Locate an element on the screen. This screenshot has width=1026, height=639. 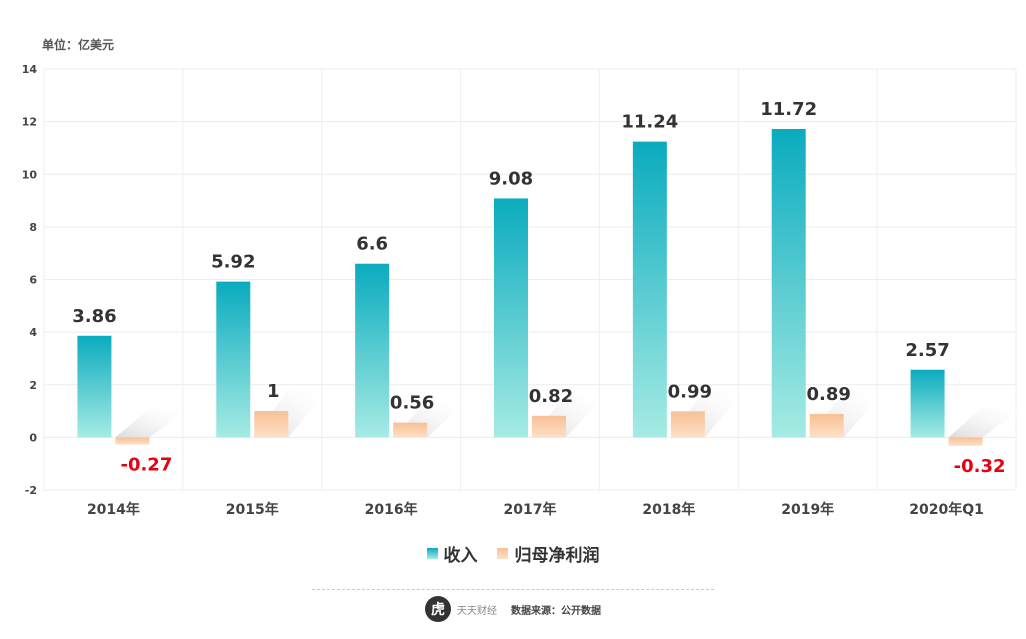
x-tick-label: 2016年 is located at coordinates (391, 509).